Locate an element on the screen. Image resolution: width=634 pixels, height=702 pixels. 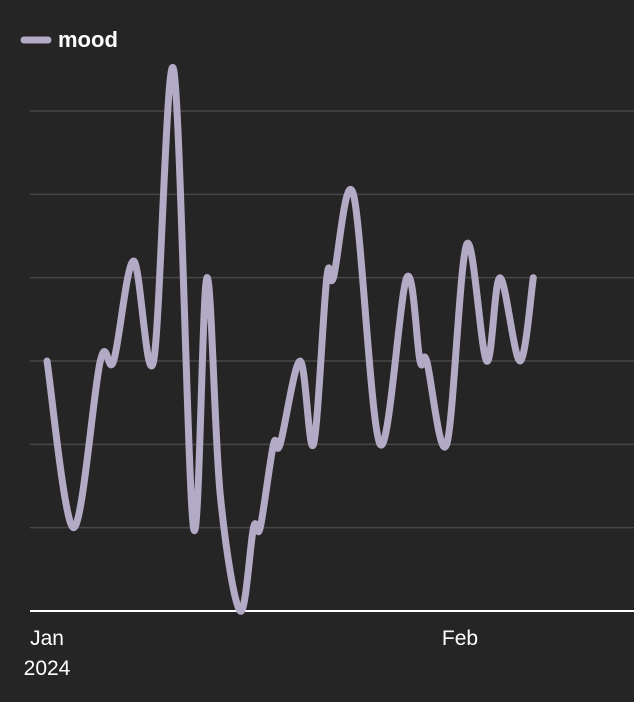
legend-label-mood: mood is located at coordinates (88, 39).